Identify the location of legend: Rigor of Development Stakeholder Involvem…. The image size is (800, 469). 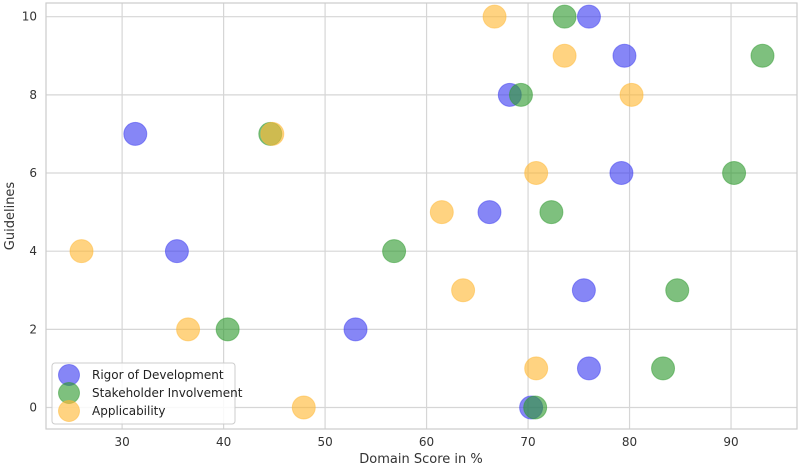
(147, 393).